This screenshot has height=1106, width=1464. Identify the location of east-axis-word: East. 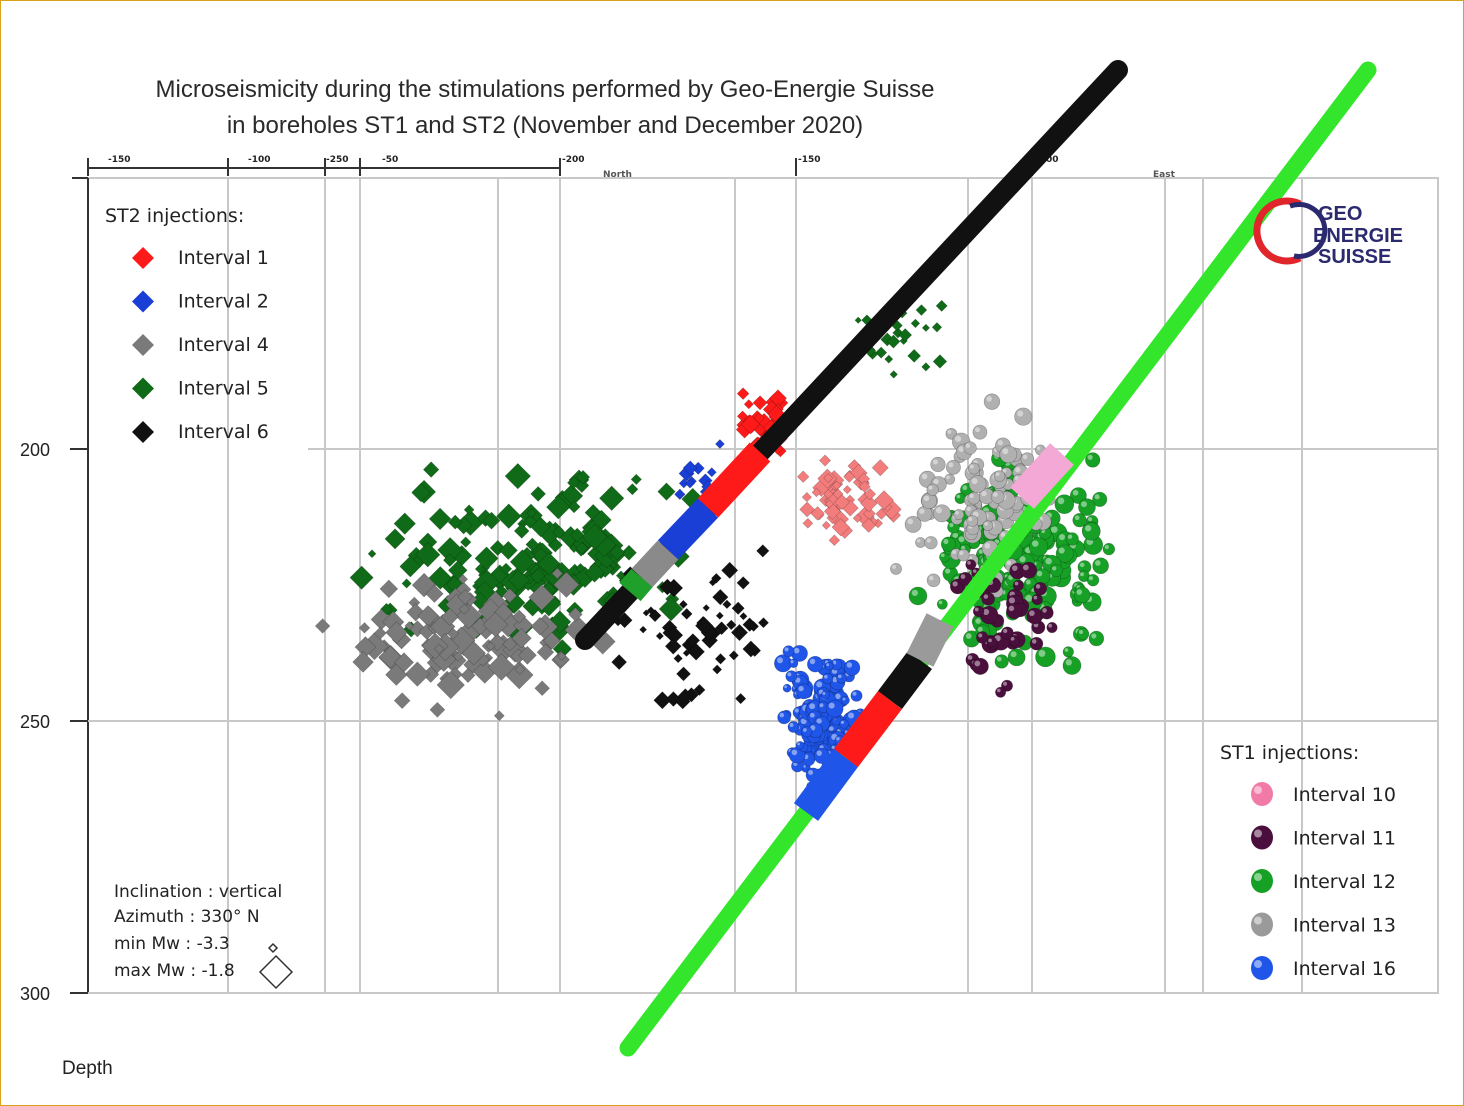
(1164, 175).